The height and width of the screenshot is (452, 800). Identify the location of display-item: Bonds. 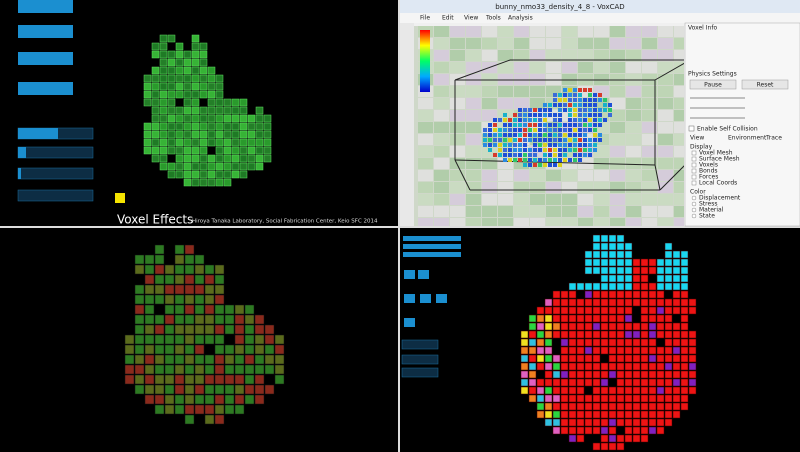
(708, 171).